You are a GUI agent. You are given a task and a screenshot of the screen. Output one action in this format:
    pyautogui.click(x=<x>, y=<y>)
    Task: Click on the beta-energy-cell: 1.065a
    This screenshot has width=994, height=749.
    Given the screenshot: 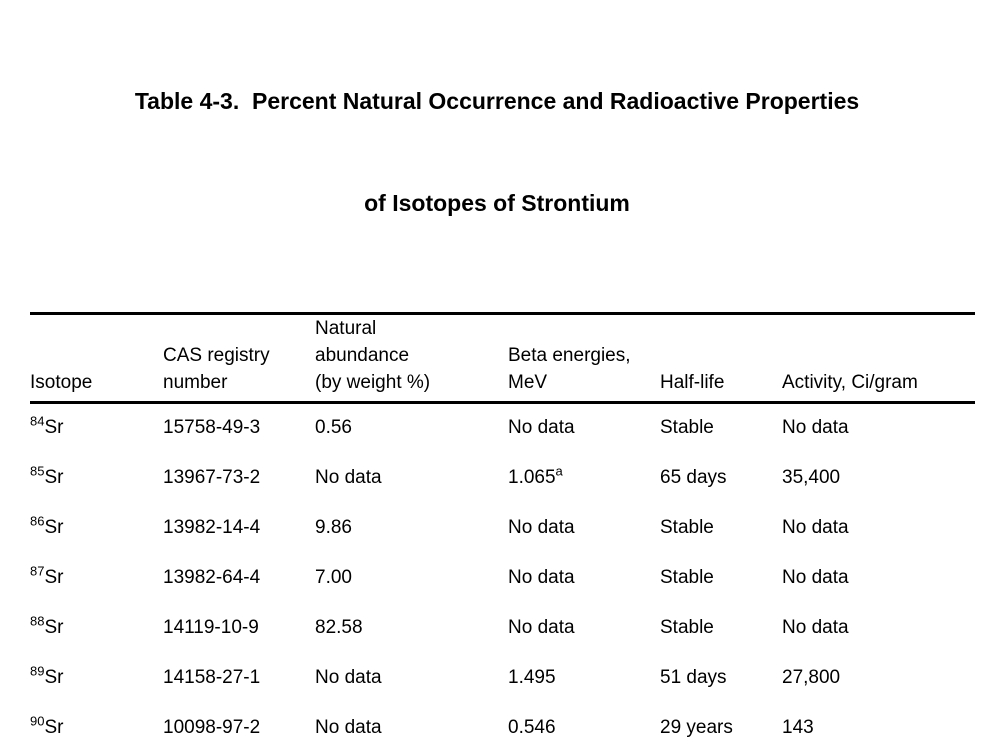 What is the action you would take?
    pyautogui.click(x=584, y=478)
    